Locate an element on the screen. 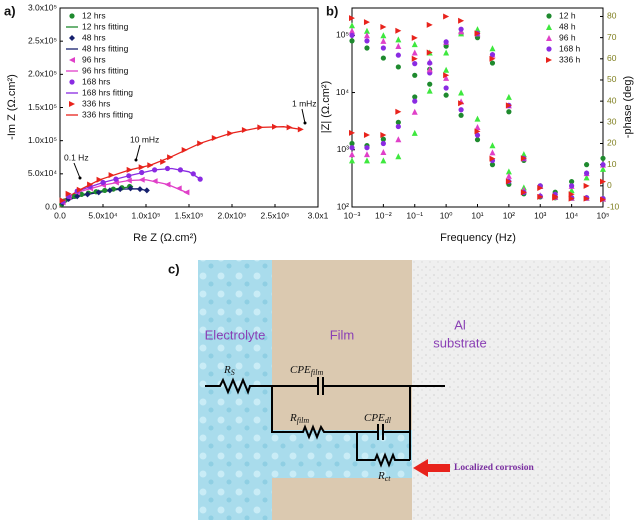 This screenshot has height=523, width=637. x-tick-label: 2.0x10⁵ is located at coordinates (231, 215).